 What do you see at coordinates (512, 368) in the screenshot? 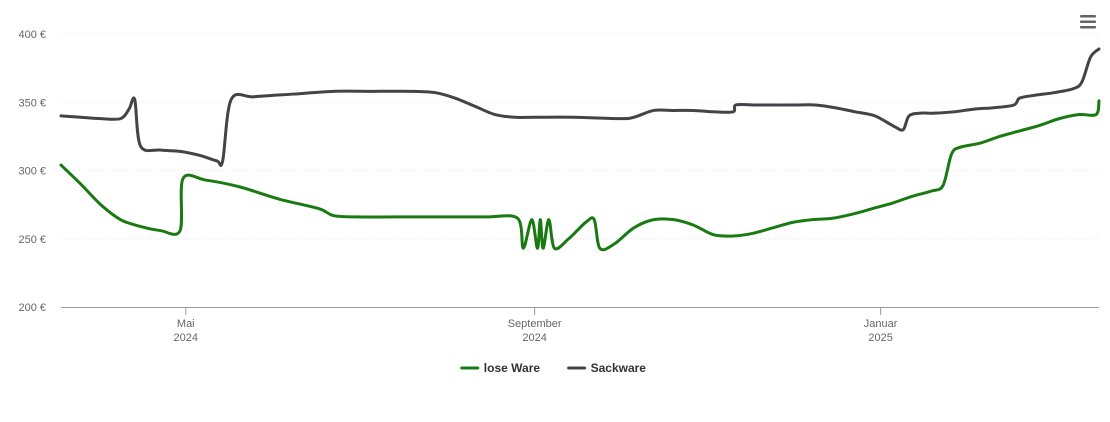
I see `legend-label: lose Ware` at bounding box center [512, 368].